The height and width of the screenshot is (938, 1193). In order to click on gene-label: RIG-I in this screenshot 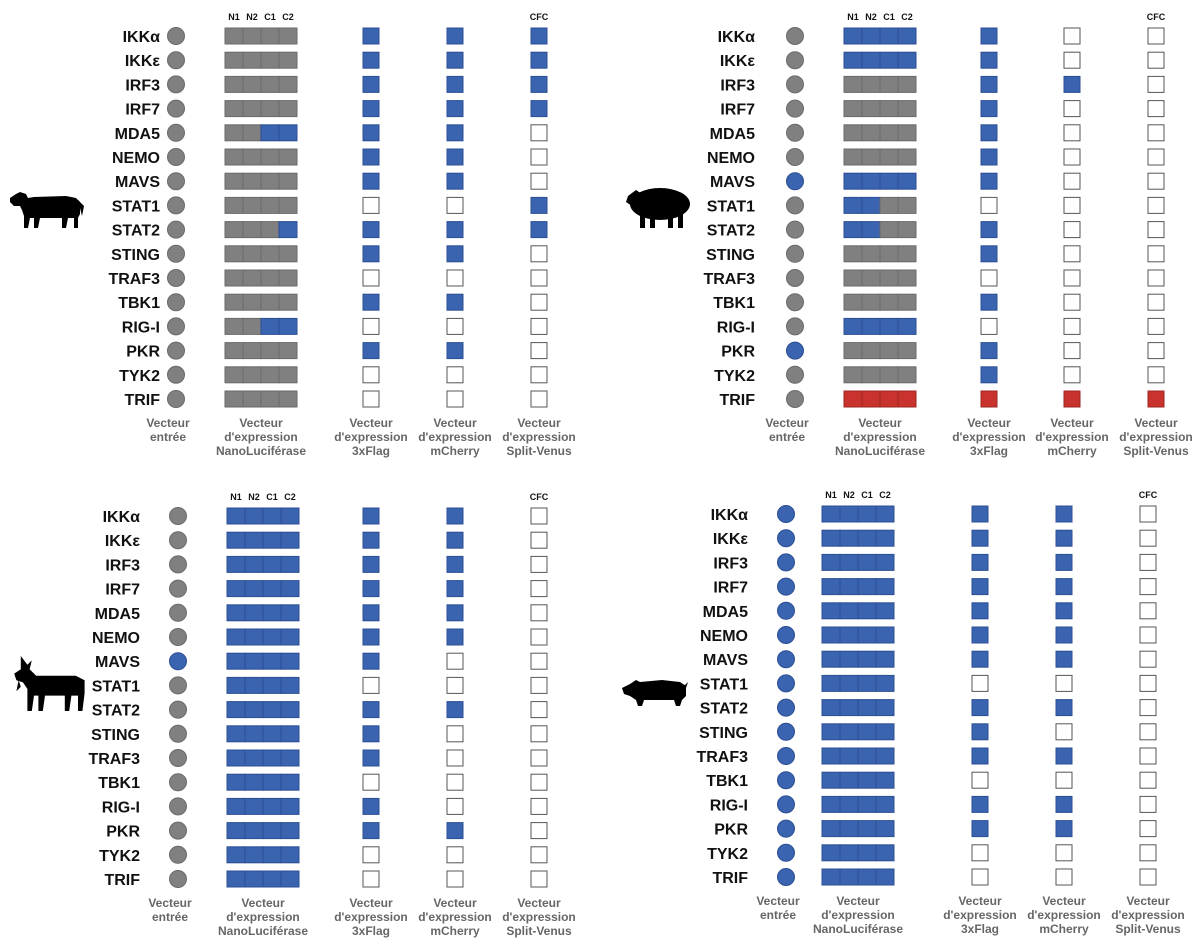, I will do `click(729, 805)`.